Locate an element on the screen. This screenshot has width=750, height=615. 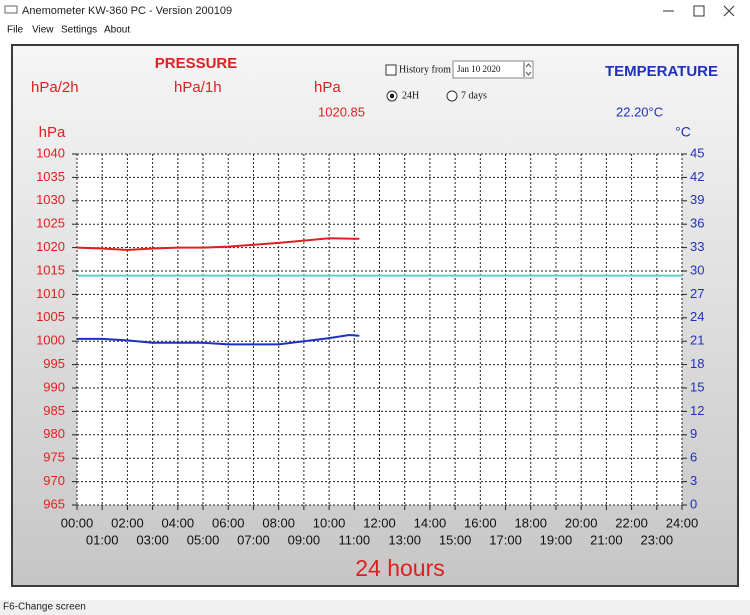
x-tick-label: 22:00 is located at coordinates (631, 522).